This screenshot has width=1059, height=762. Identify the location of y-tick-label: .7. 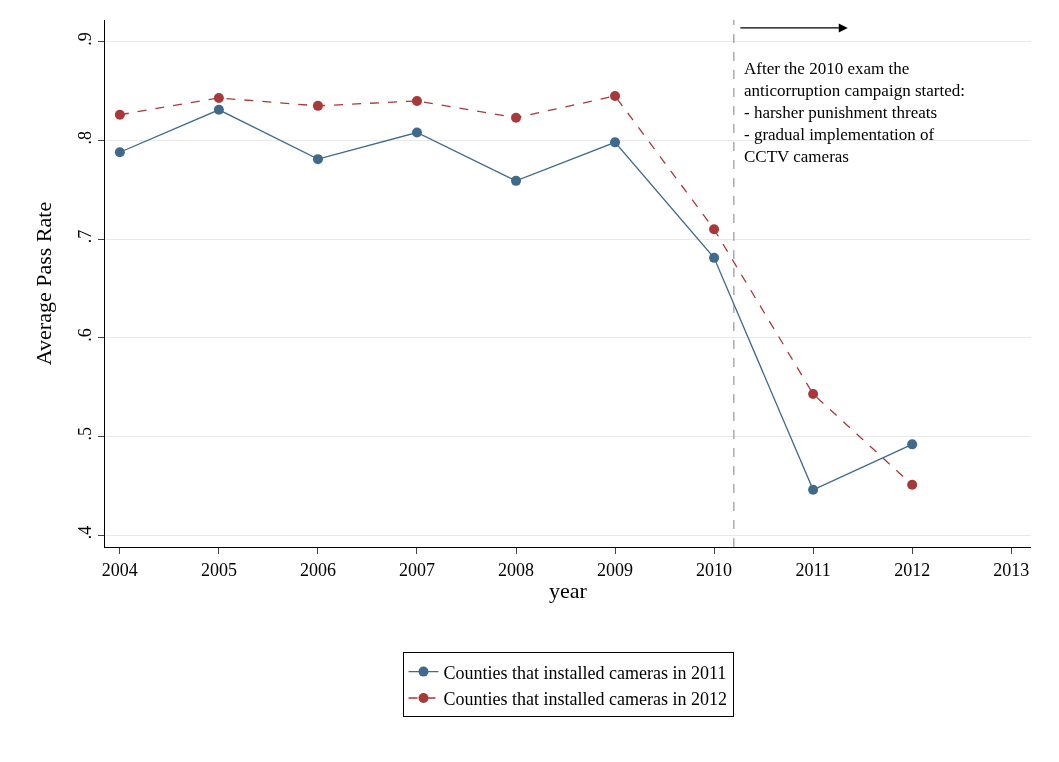
(84, 236).